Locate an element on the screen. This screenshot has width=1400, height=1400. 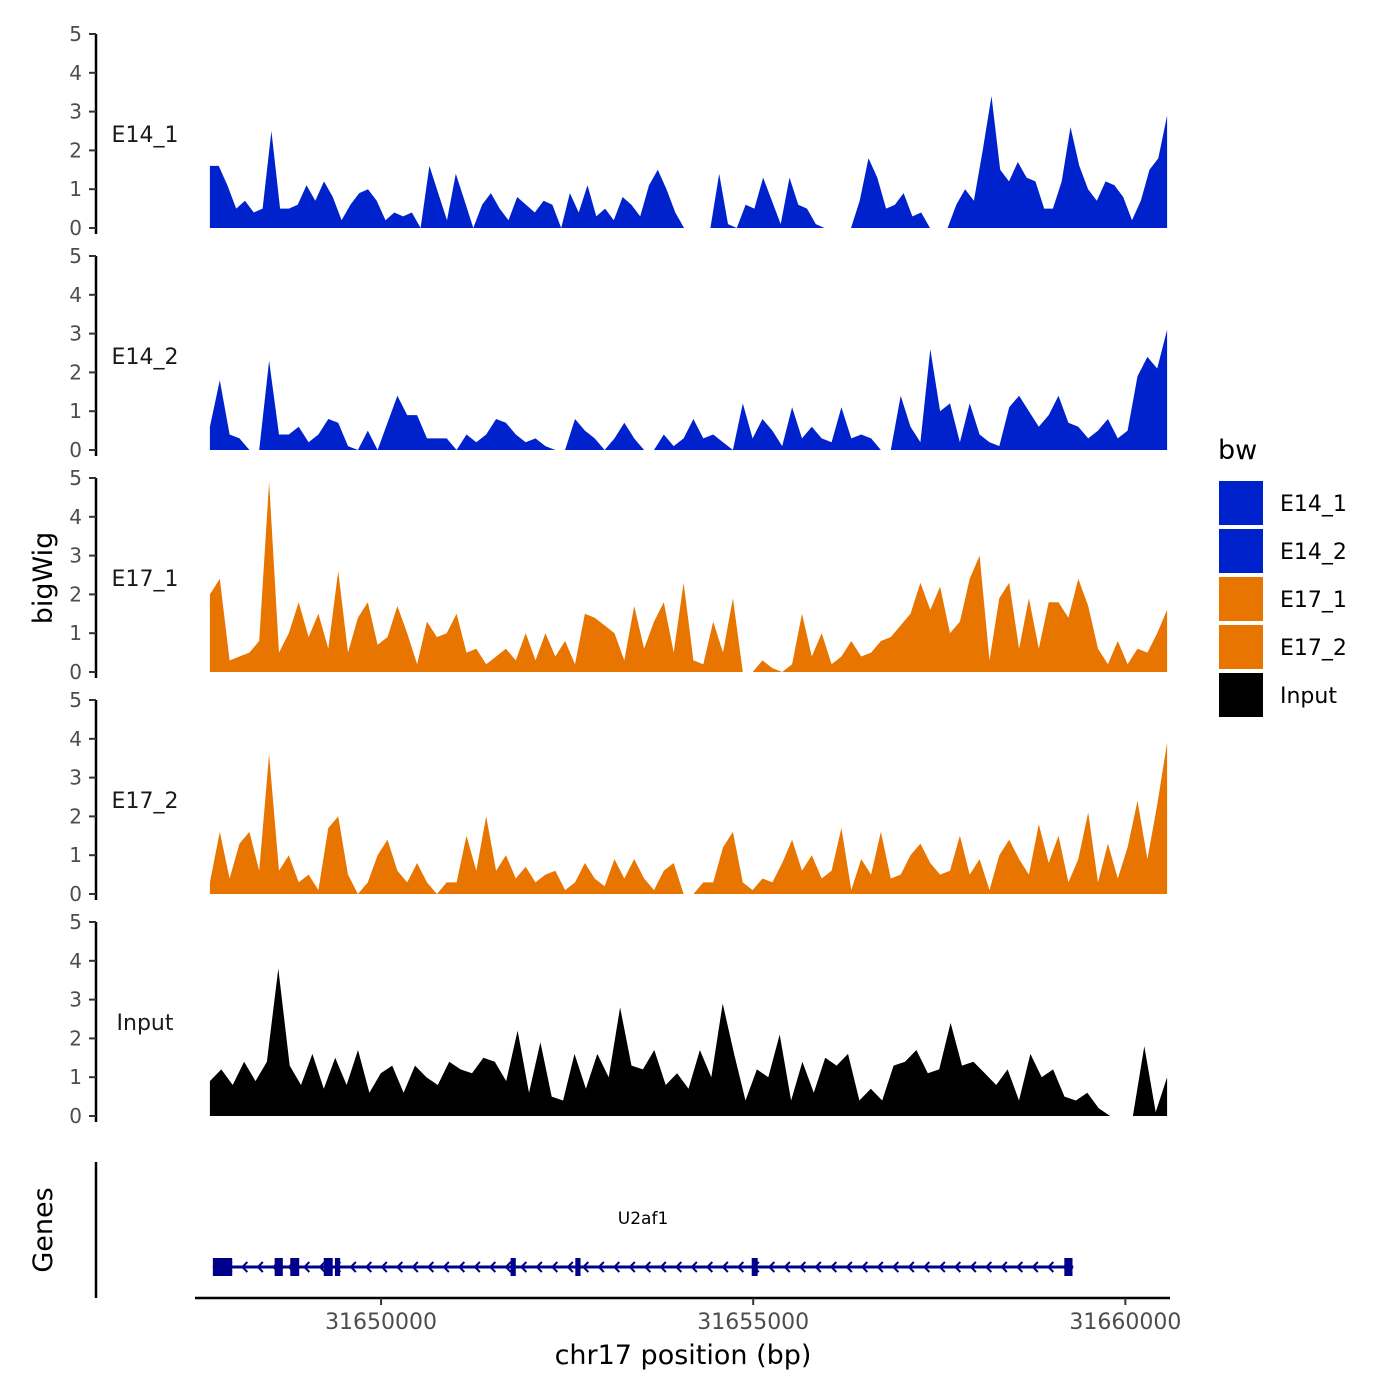
genes-axis-title: Genes is located at coordinates (43, 1229).